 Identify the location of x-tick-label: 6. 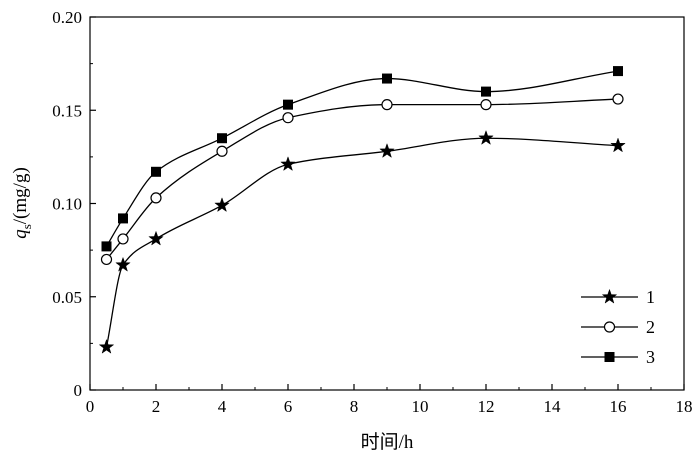
(288, 406).